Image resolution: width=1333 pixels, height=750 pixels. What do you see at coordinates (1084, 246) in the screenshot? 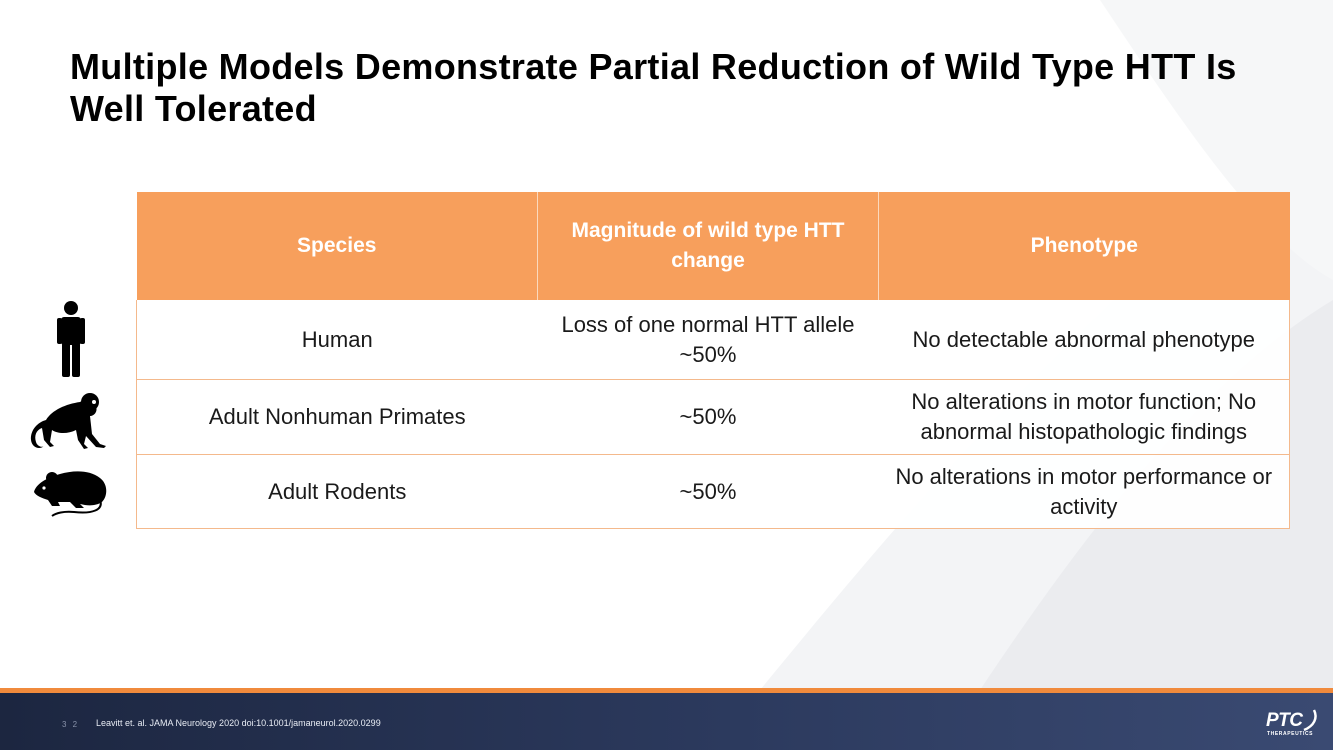
I see `header-phenotype: Phenotype` at bounding box center [1084, 246].